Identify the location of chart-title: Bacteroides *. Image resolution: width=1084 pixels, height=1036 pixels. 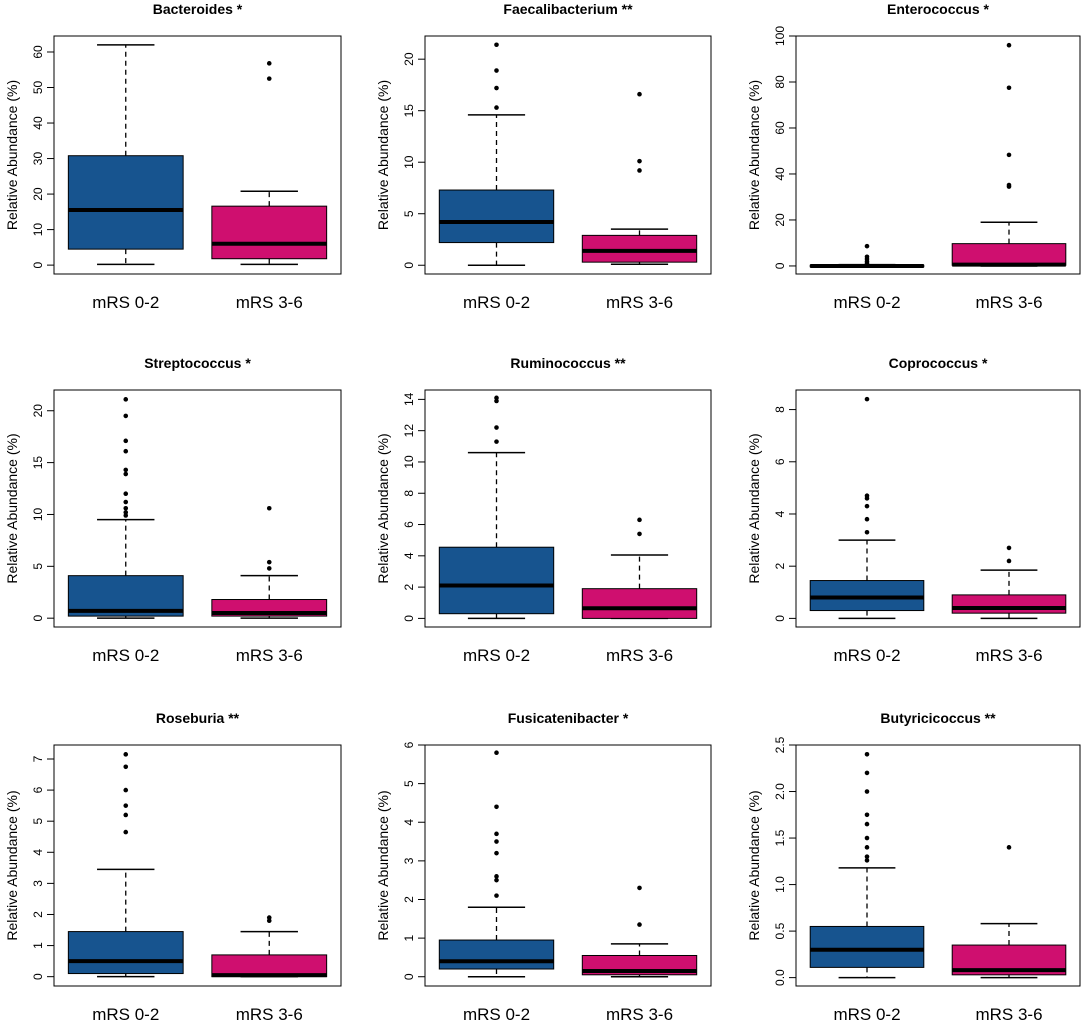
(198, 9).